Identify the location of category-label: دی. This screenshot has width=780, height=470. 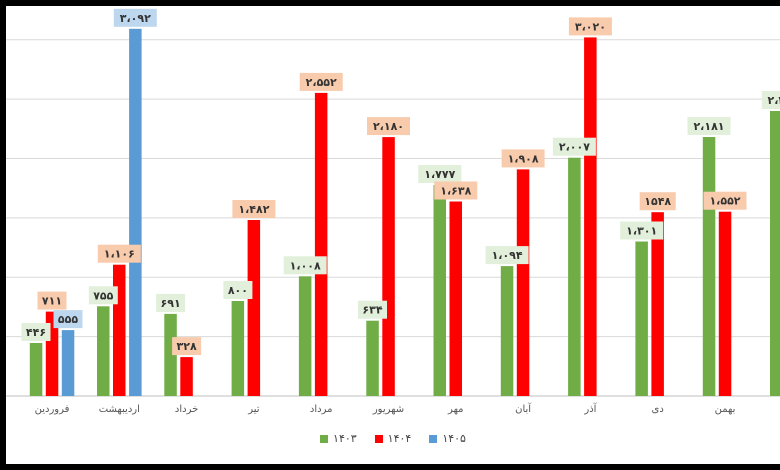
(658, 409).